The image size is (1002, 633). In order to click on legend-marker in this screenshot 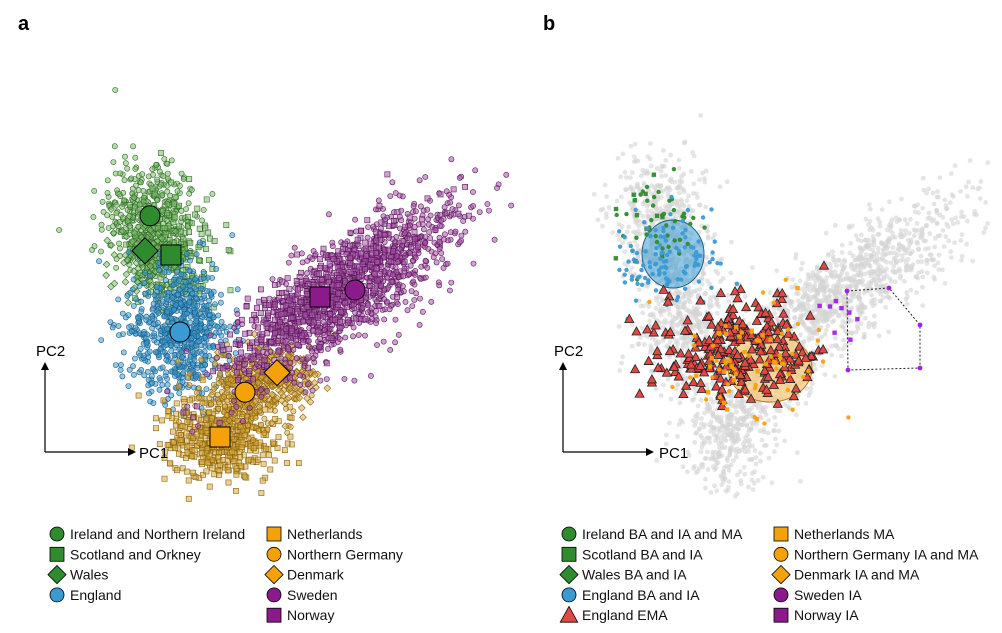, I will do `click(57, 534)`.